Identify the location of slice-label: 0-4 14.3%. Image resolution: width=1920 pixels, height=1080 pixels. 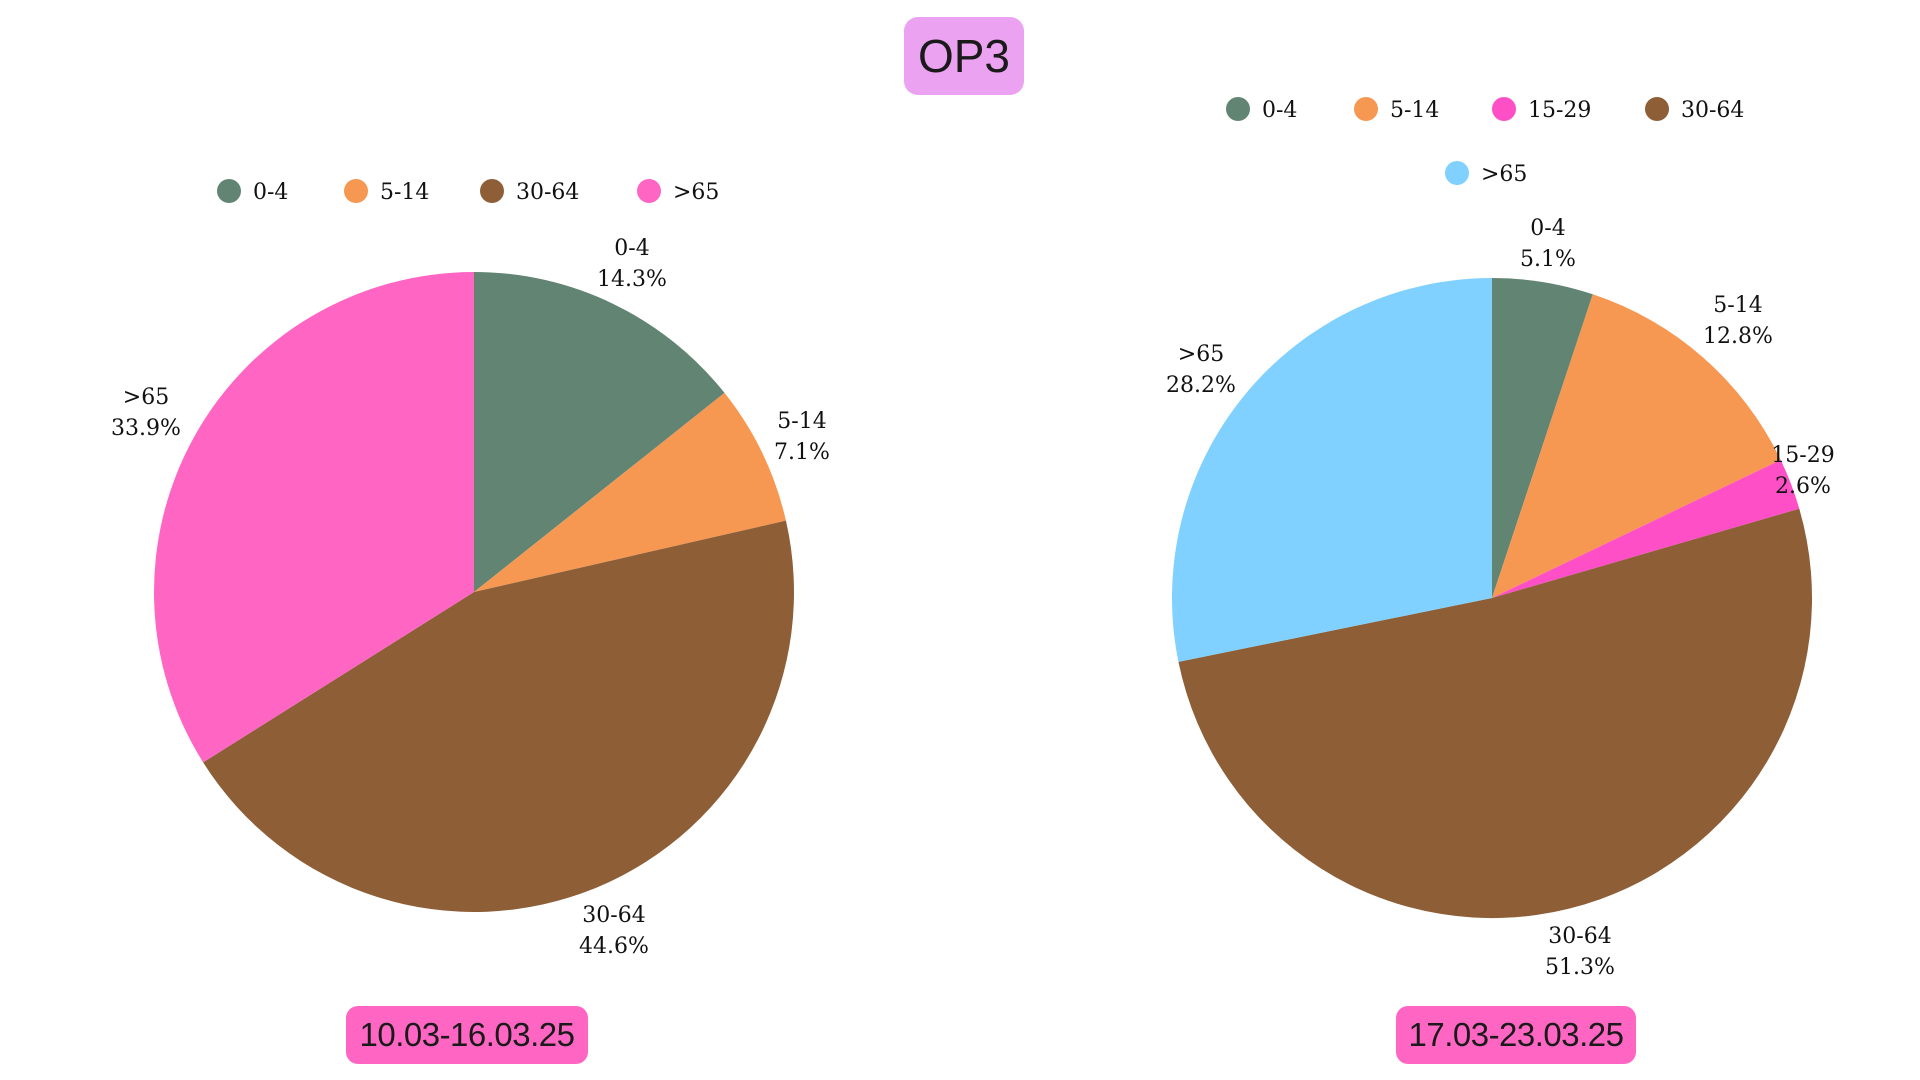
(632, 264).